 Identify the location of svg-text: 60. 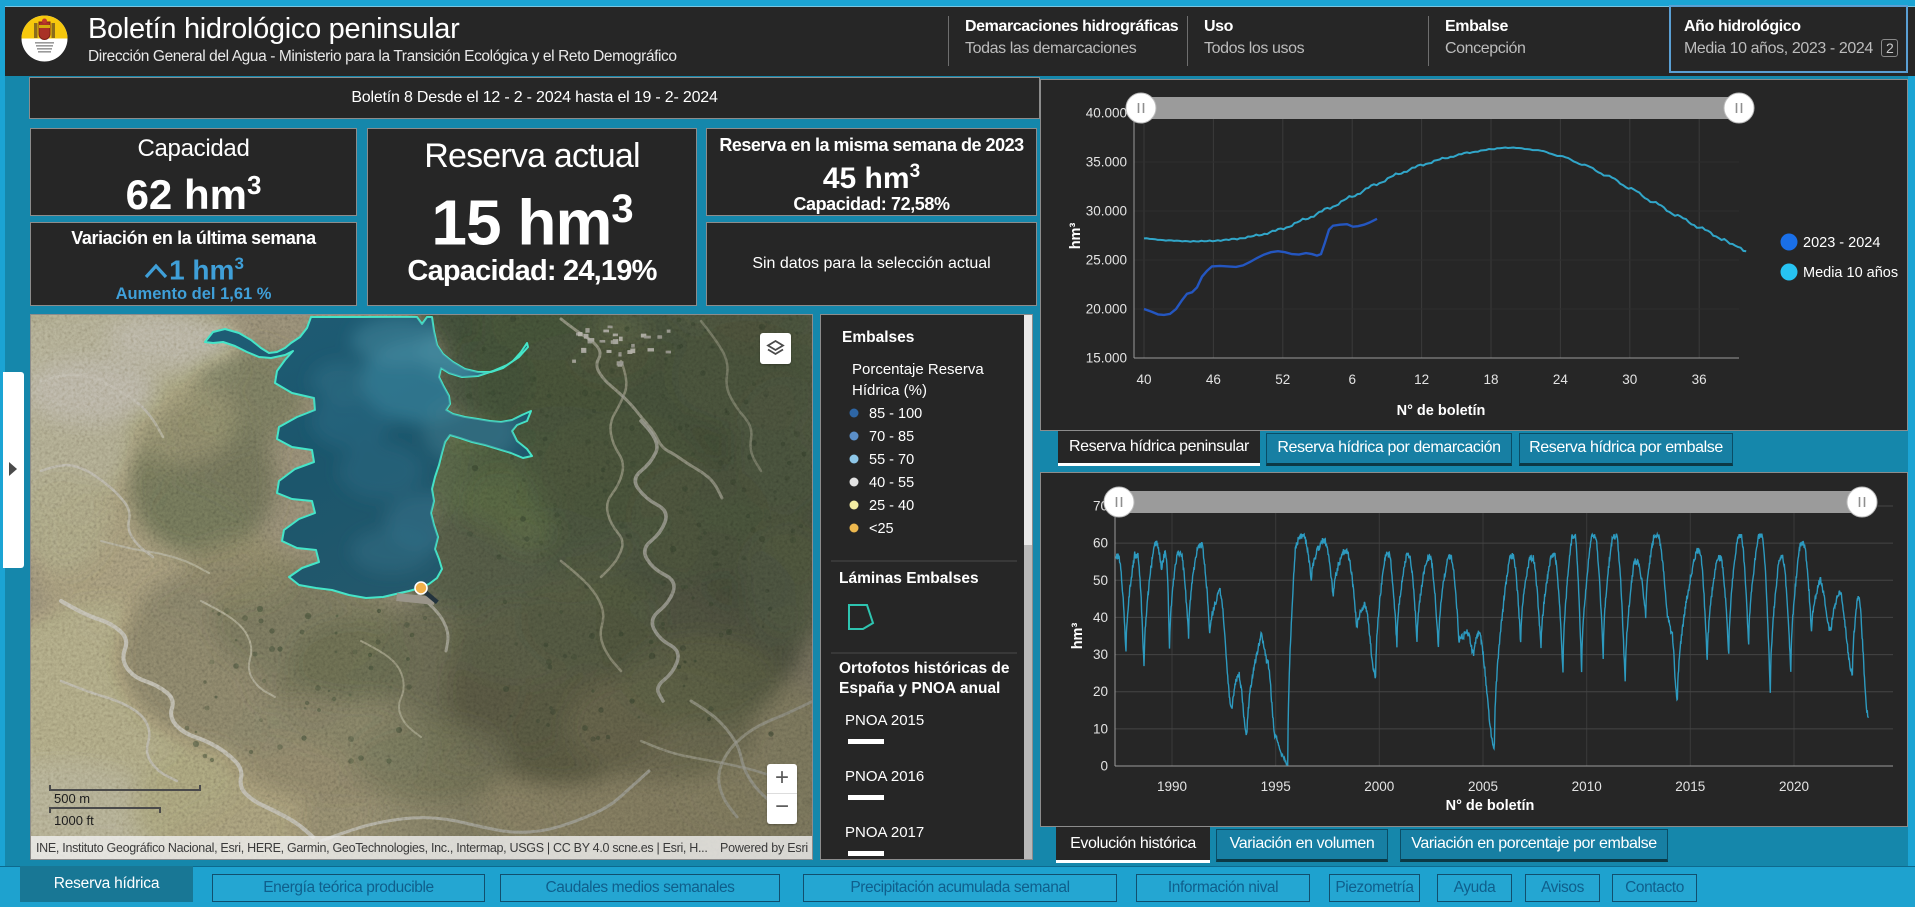
(1100, 543).